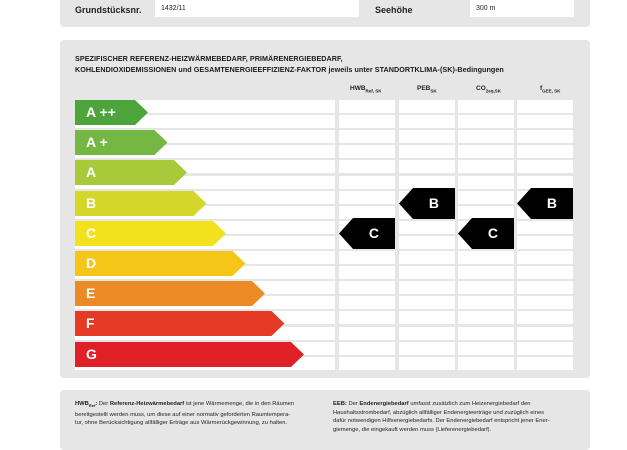 This screenshot has width=627, height=450. I want to click on energy-class-label: E, so click(91, 293).